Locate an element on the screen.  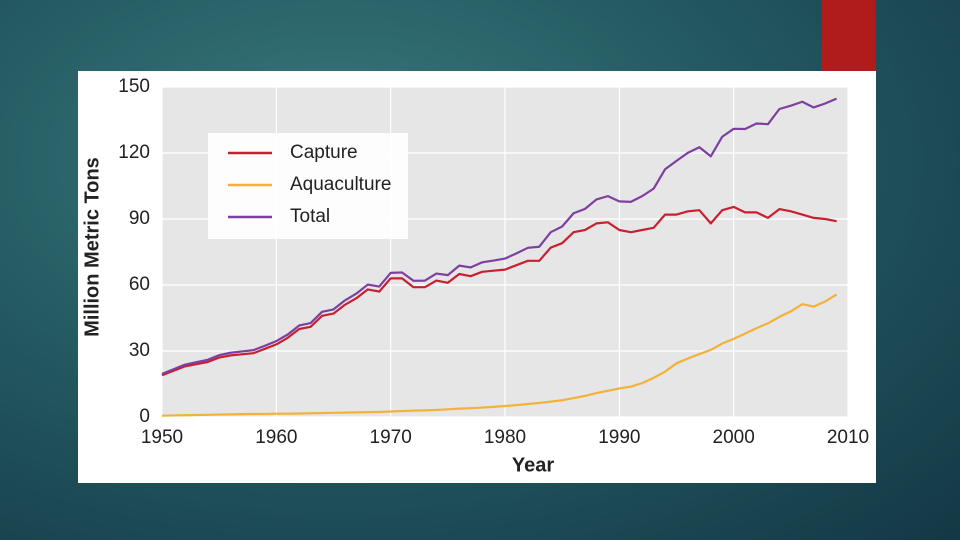
x-tick-label: 2010 is located at coordinates (848, 437).